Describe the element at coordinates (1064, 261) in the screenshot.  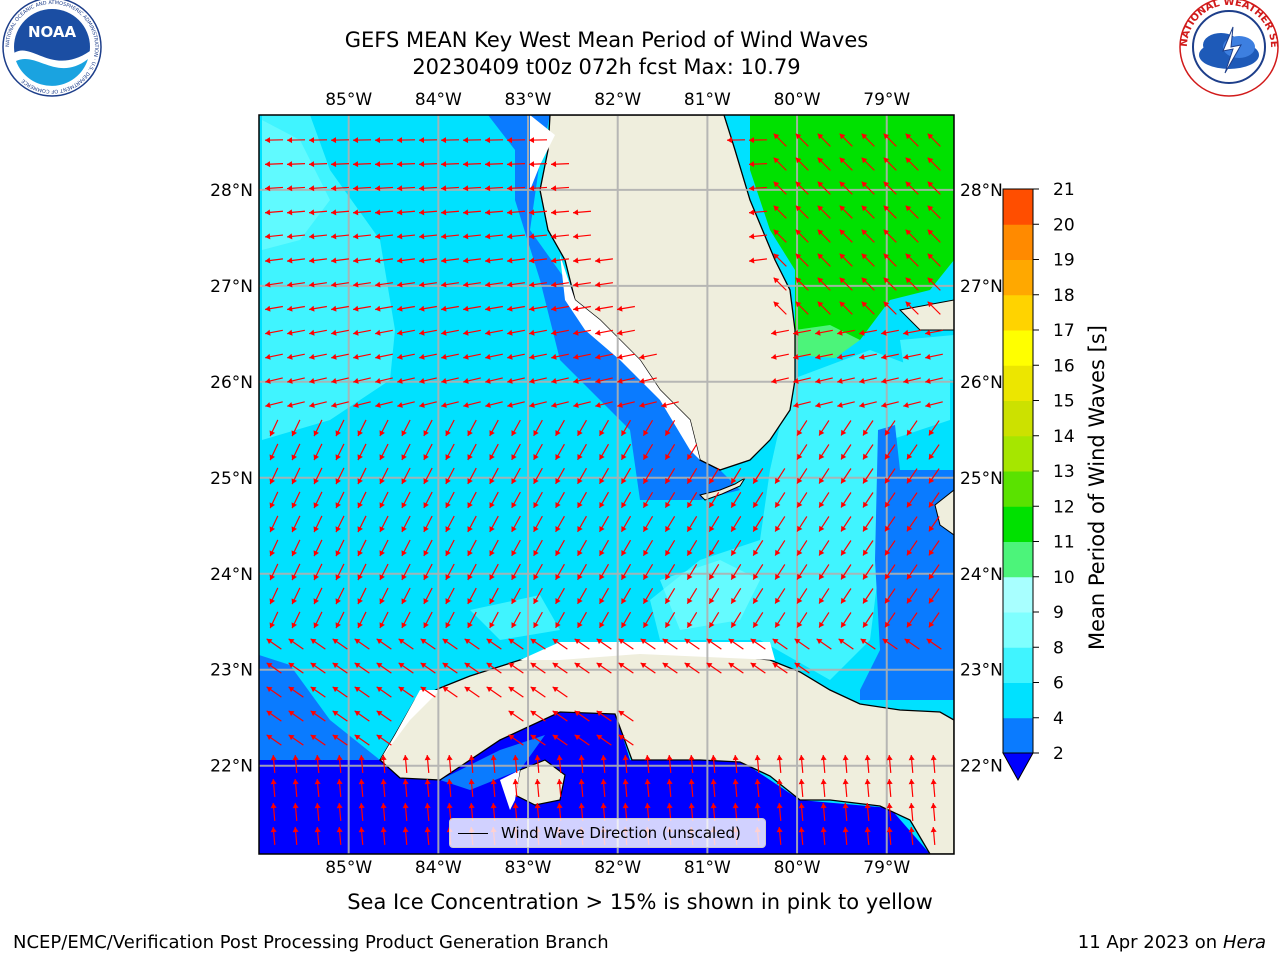
I see `colorbar-tick-label: 19` at that location.